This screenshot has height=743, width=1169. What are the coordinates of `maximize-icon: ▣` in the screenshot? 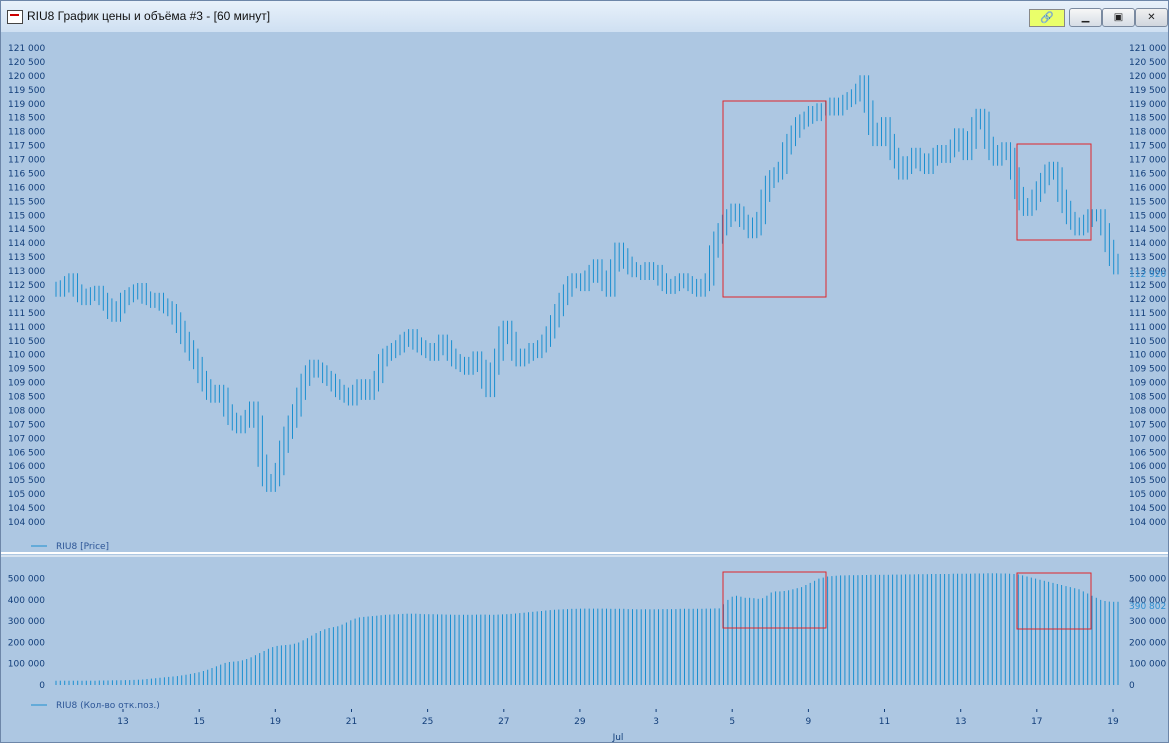 It's located at (1118, 17).